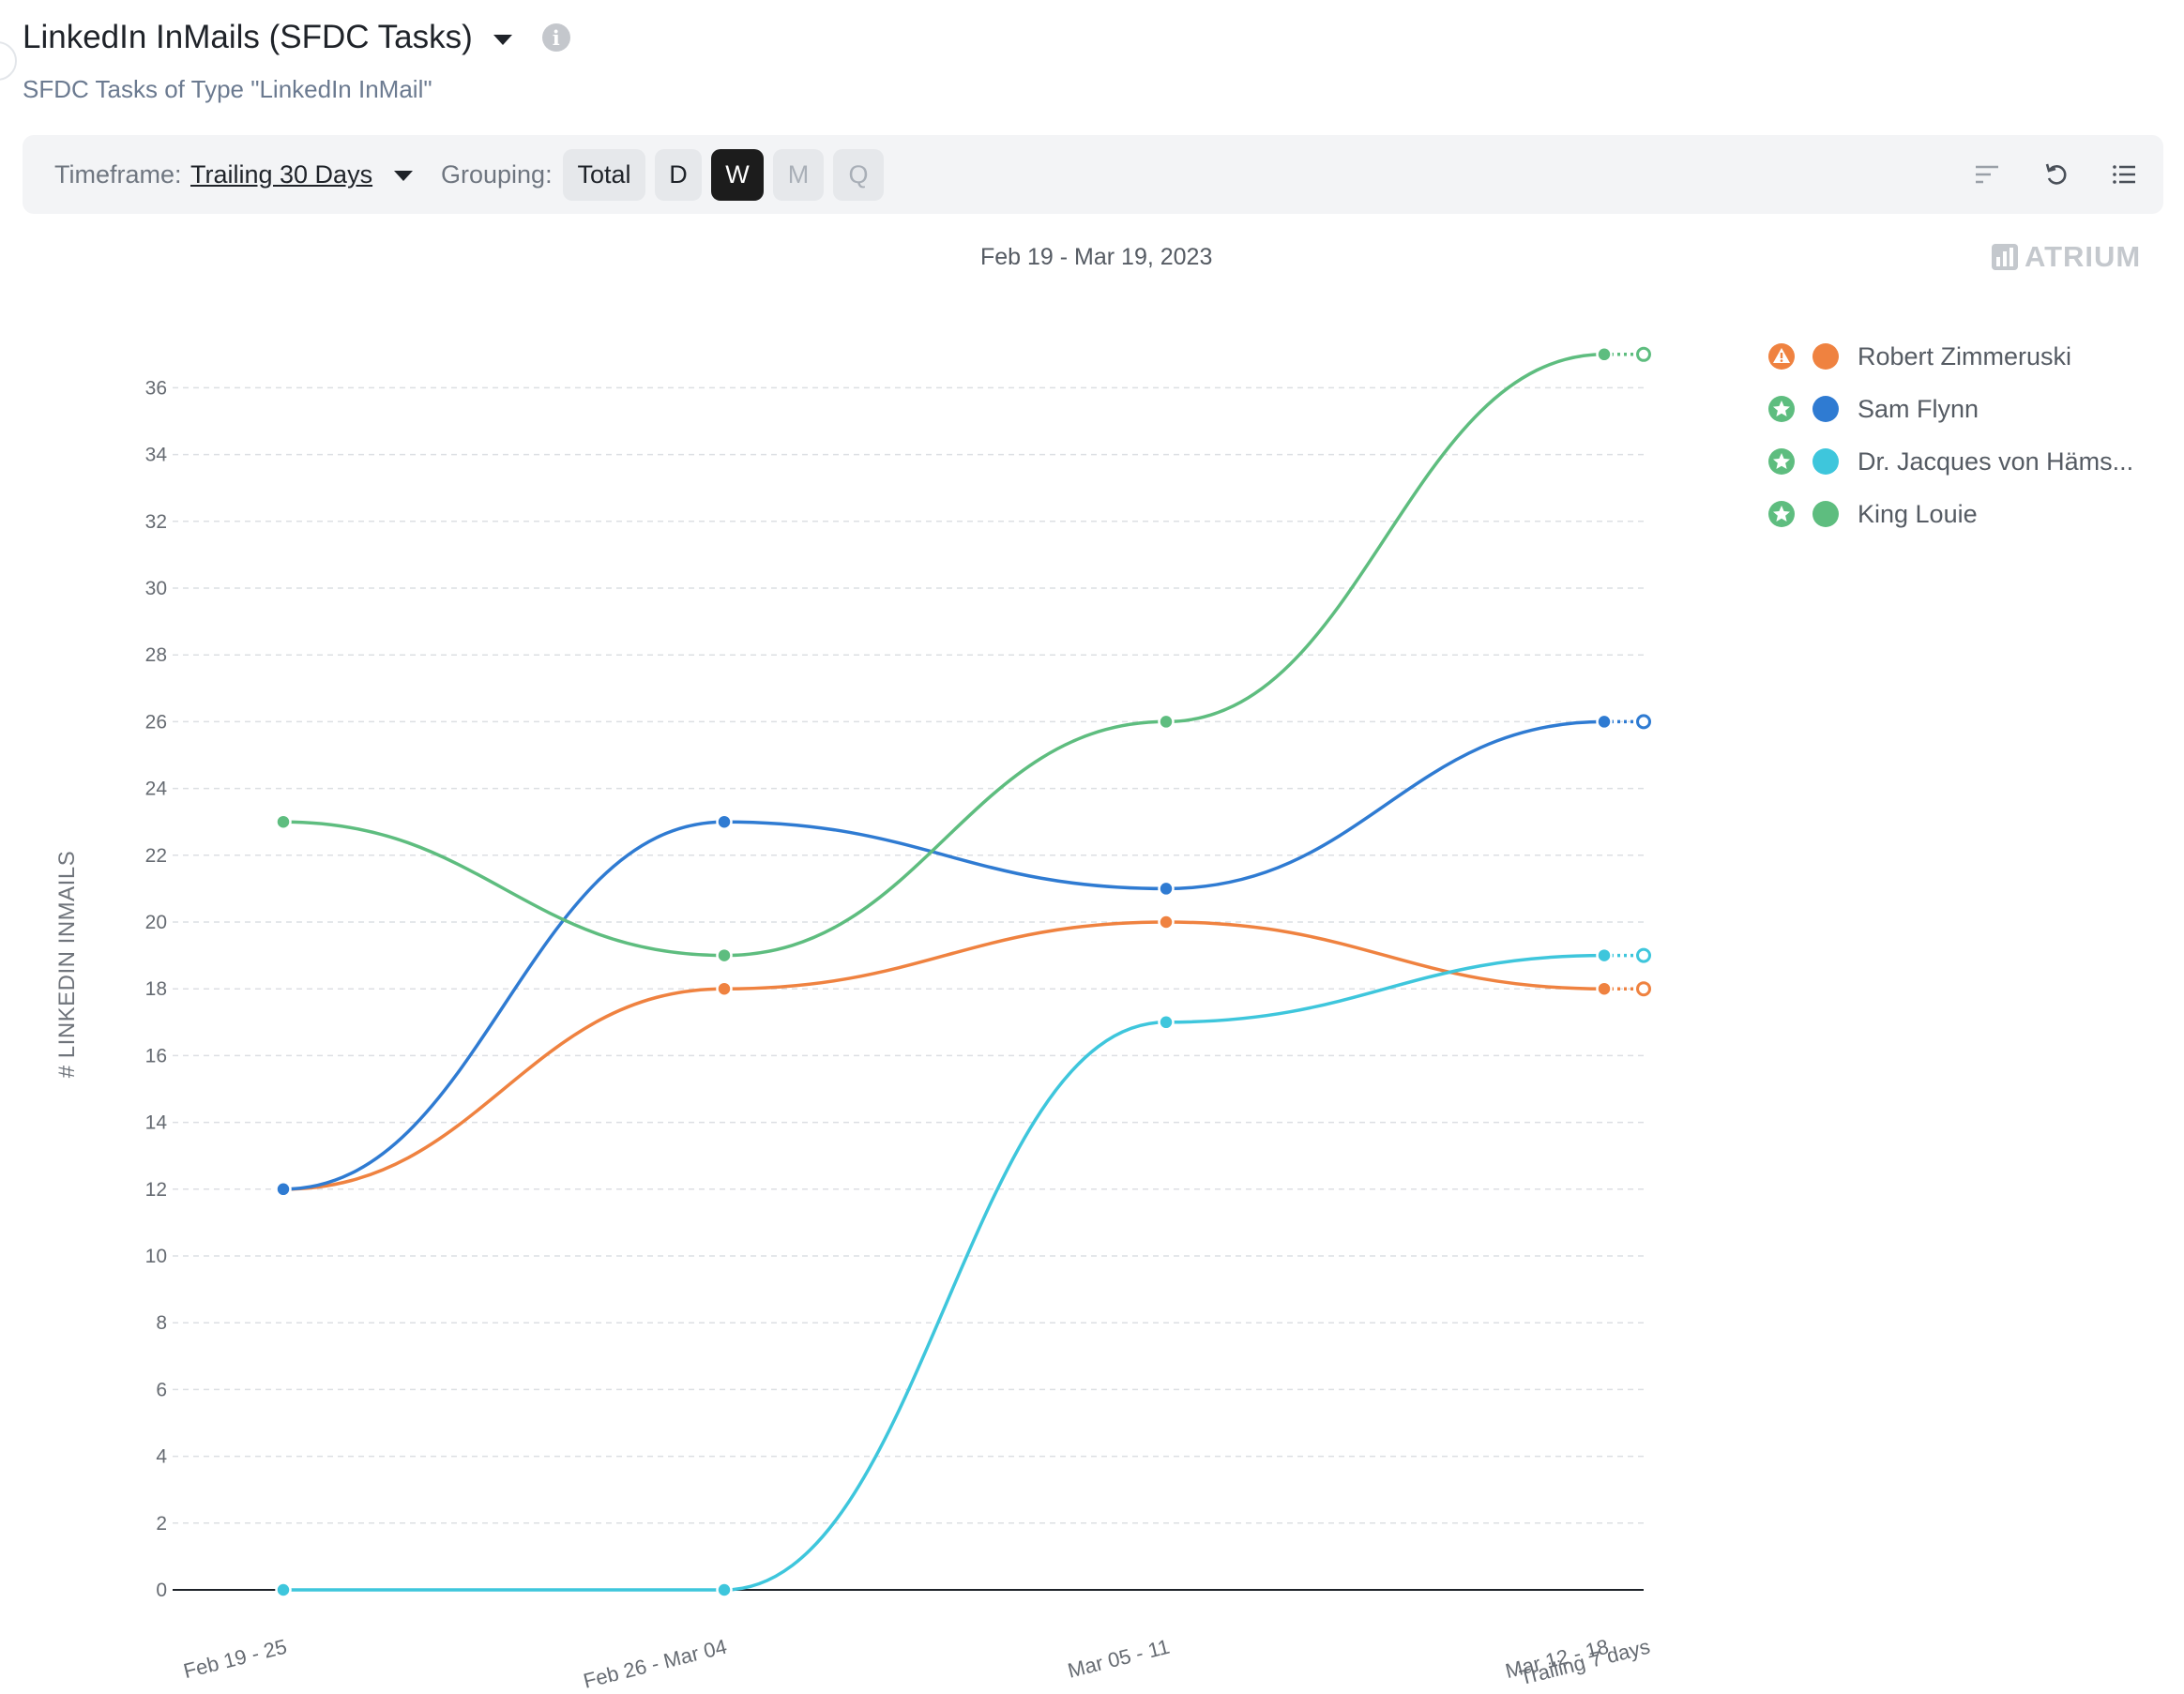  Describe the element at coordinates (281, 174) in the screenshot. I see `timeframe-selector: Trailing 30 Days` at that location.